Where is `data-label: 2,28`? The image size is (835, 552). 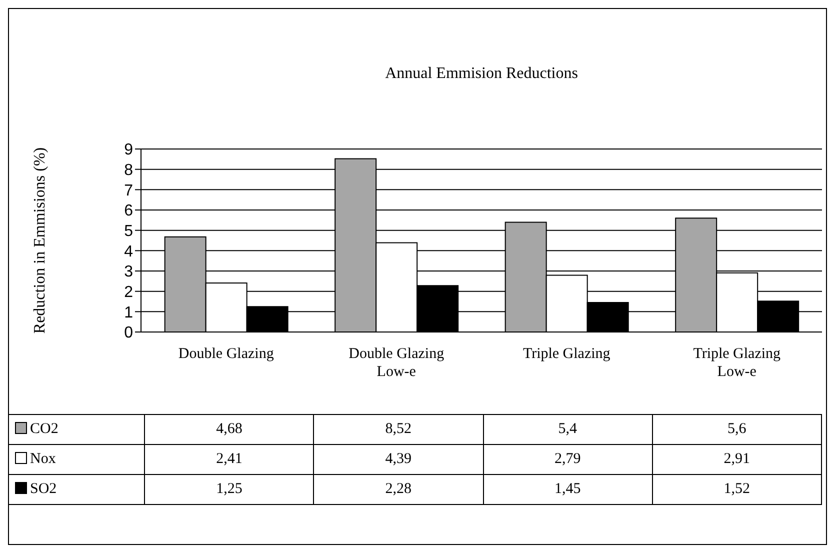 data-label: 2,28 is located at coordinates (399, 489).